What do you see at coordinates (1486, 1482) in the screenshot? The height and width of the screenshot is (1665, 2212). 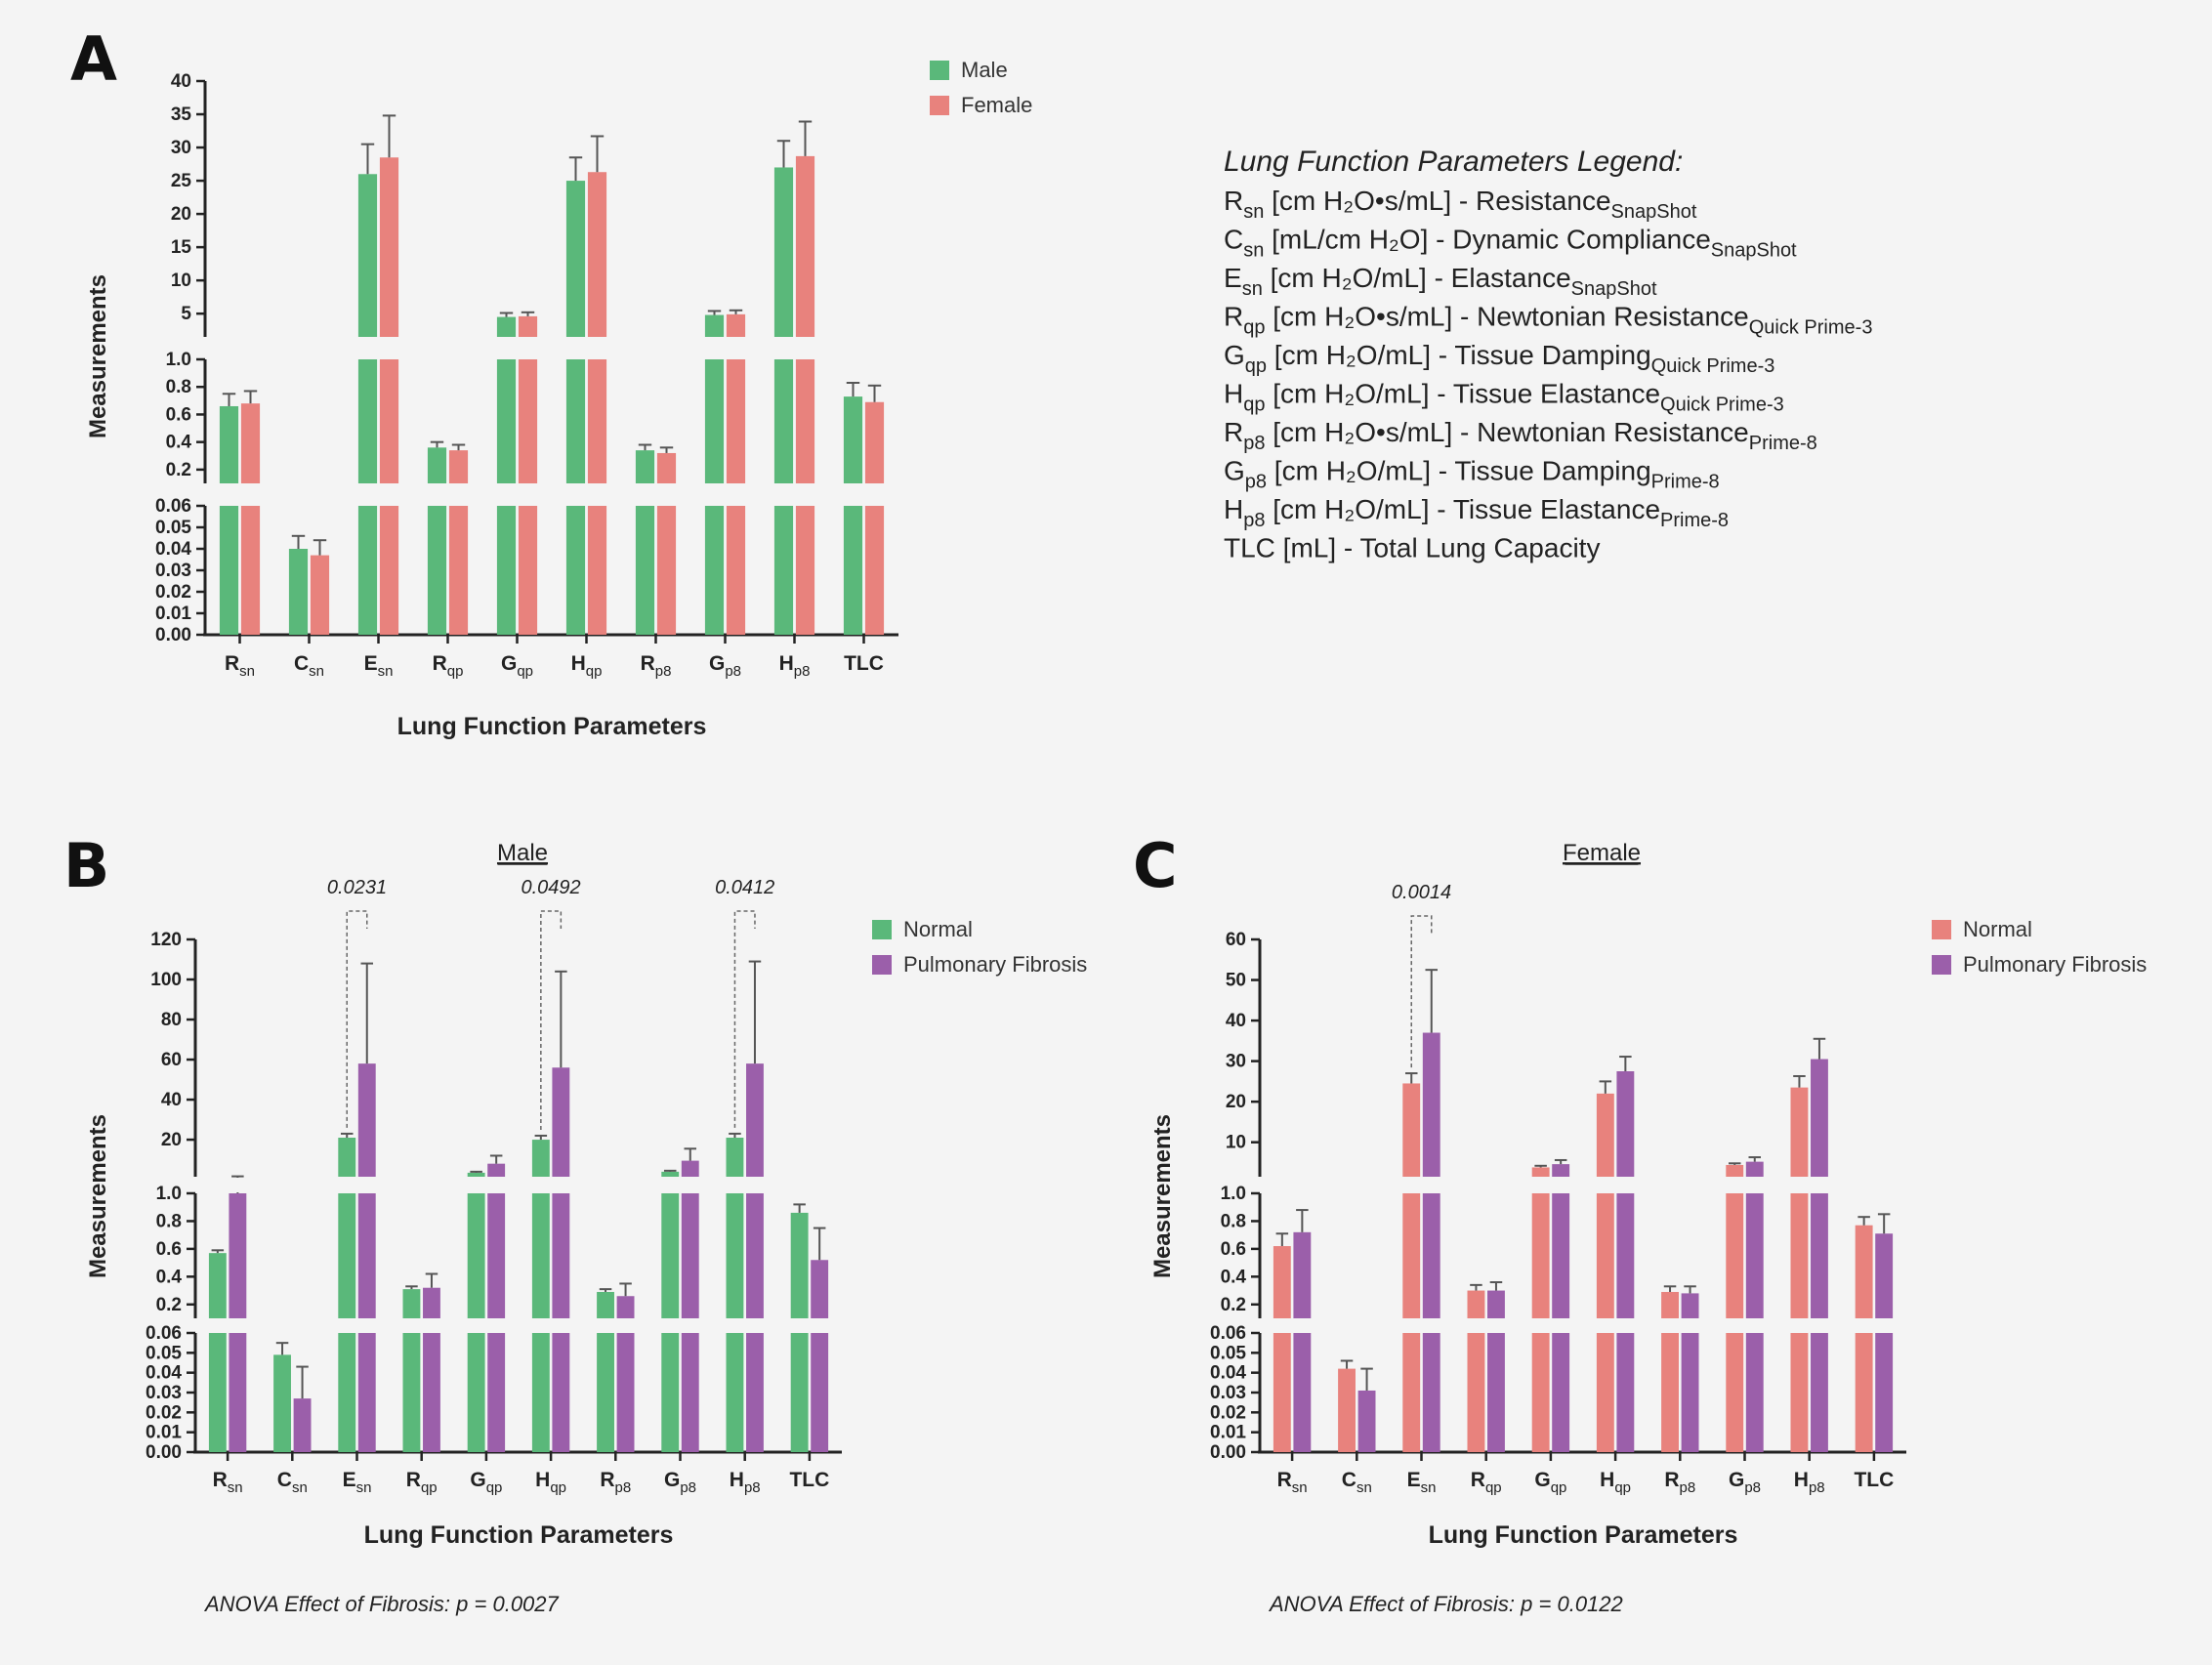 I see `x-tick-label: Rqp` at bounding box center [1486, 1482].